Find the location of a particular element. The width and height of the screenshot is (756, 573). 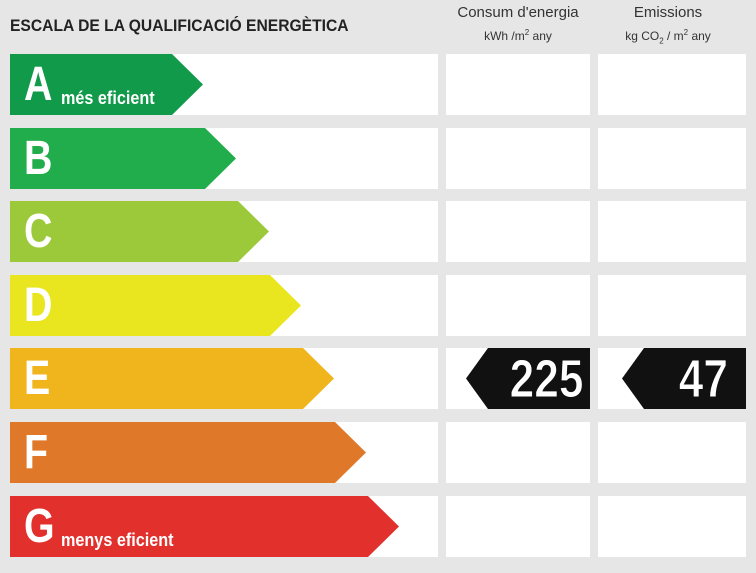

rating-arrow-d: D is located at coordinates (155, 305).